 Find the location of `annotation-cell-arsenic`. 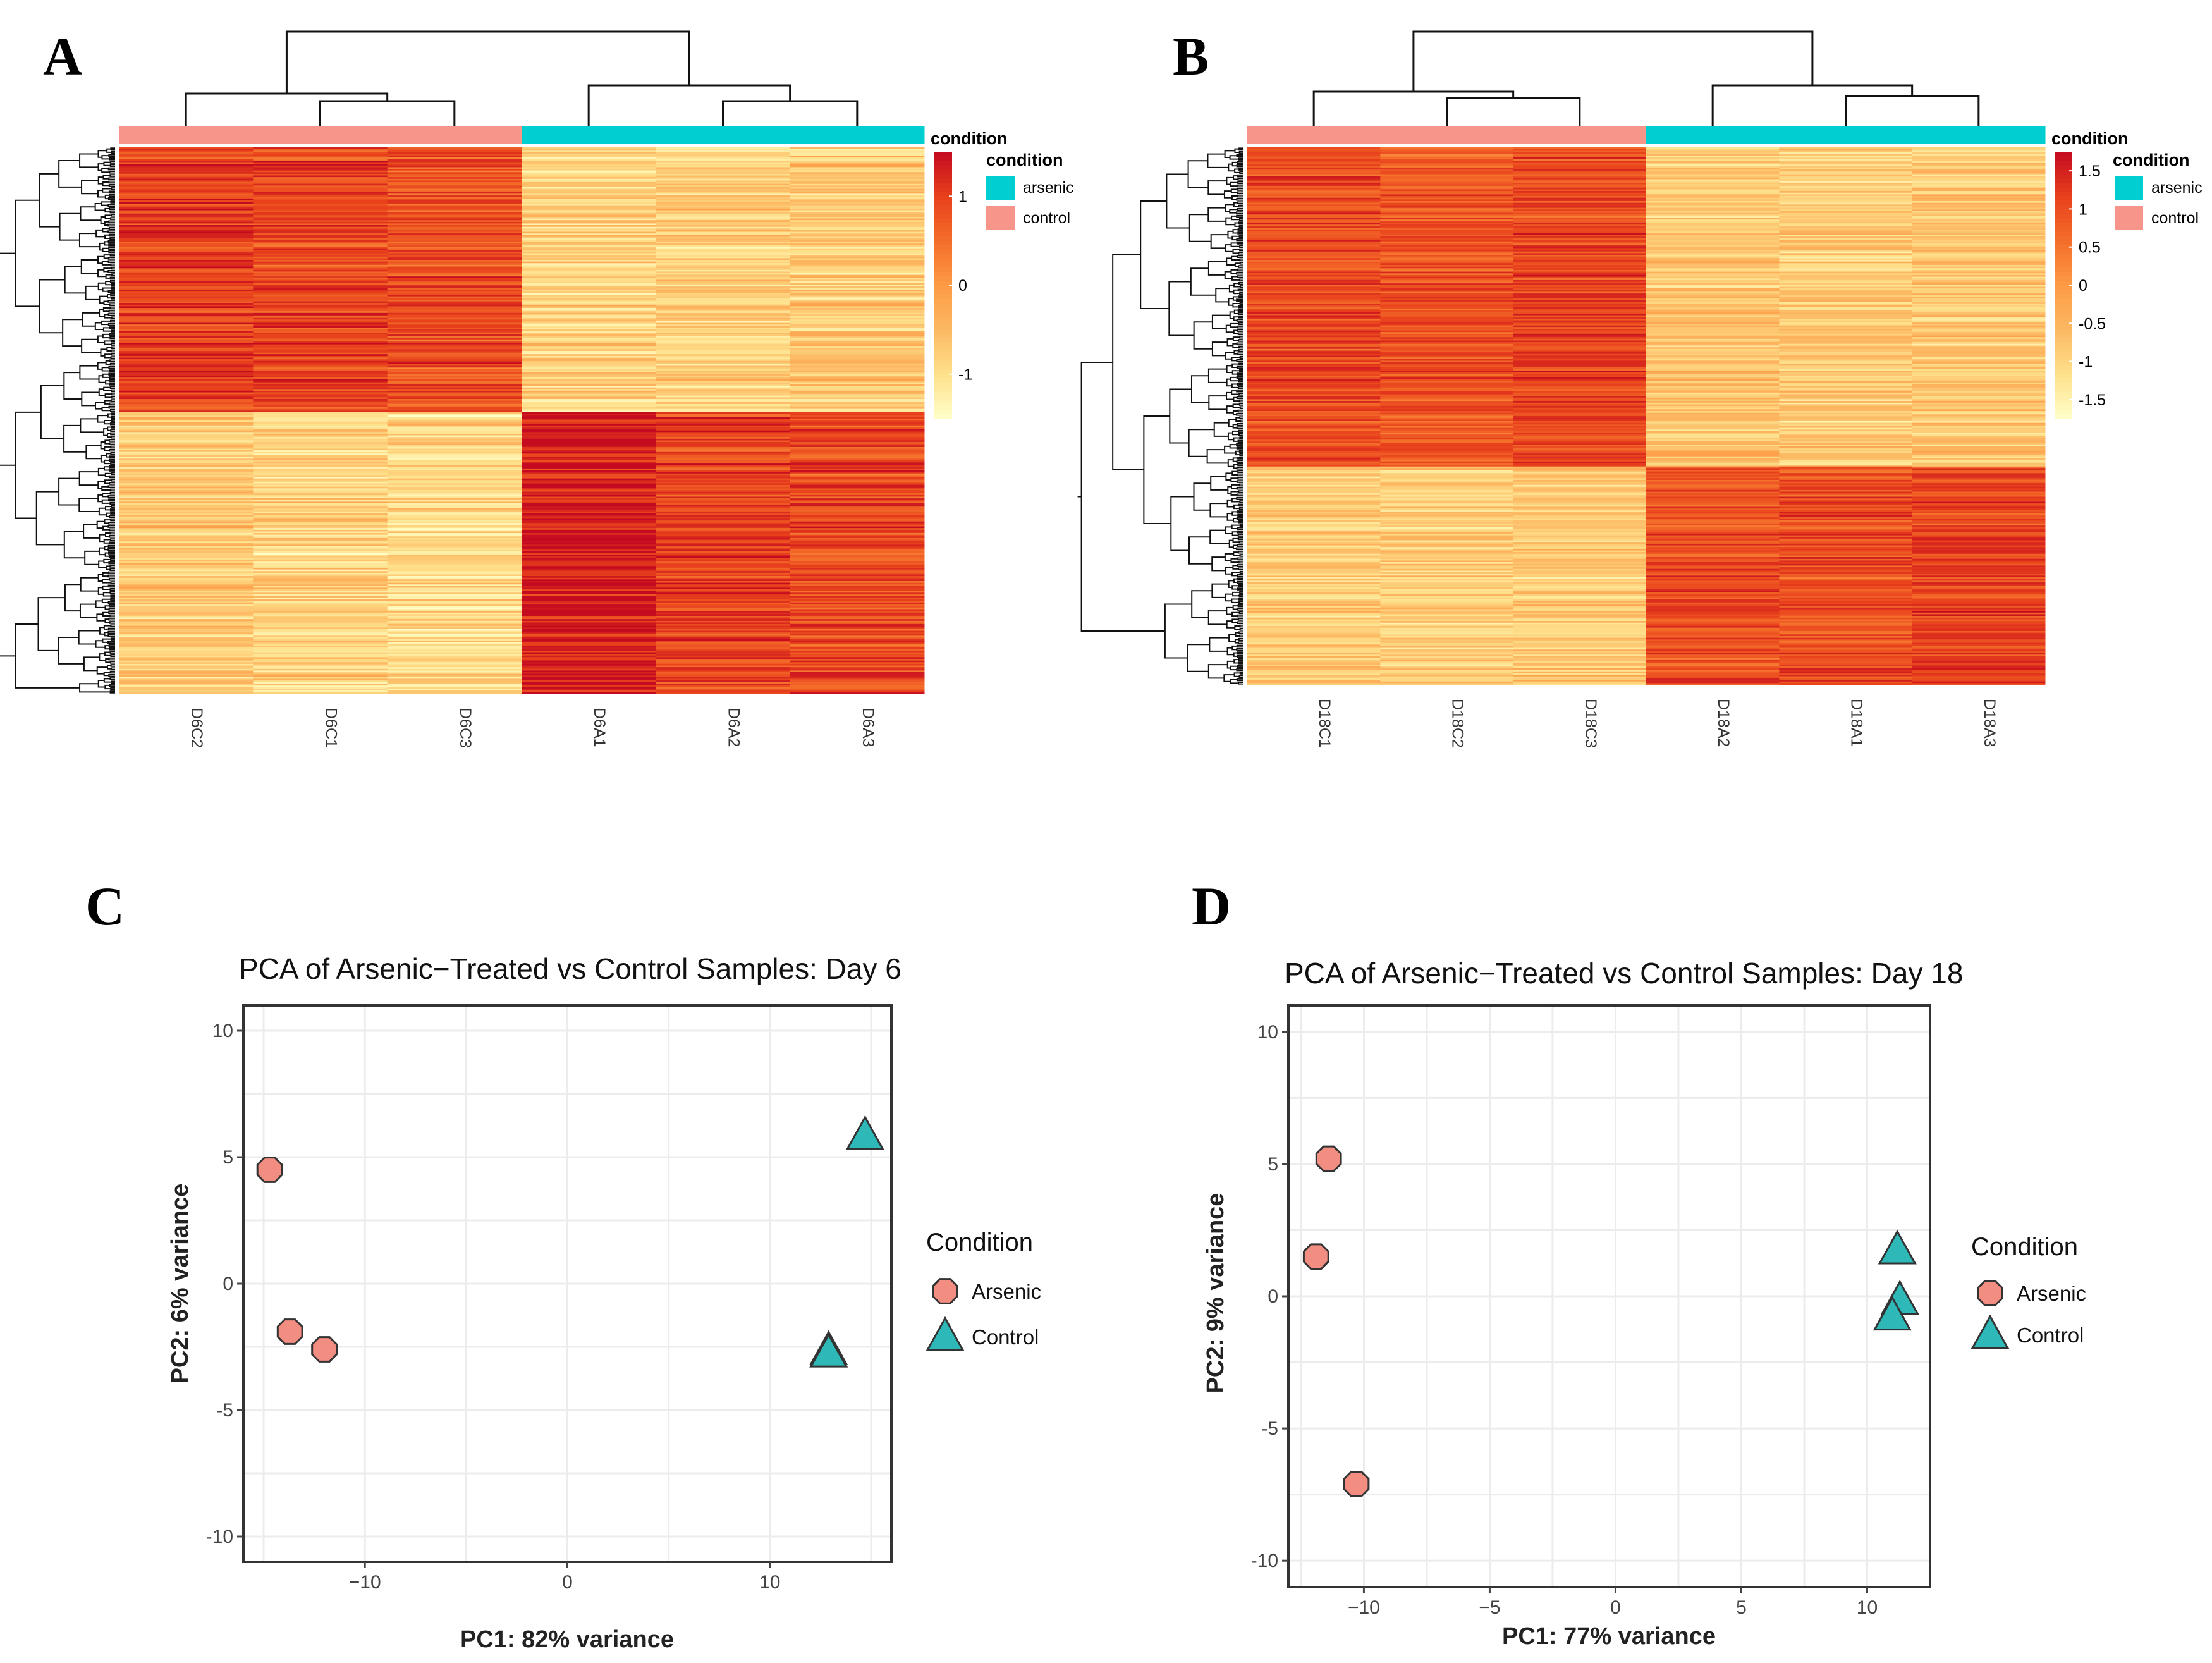

annotation-cell-arsenic is located at coordinates (1713, 135).